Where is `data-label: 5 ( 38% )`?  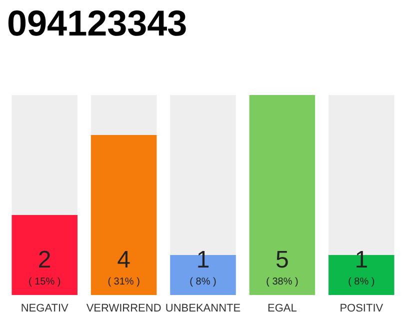 data-label: 5 ( 38% ) is located at coordinates (282, 267).